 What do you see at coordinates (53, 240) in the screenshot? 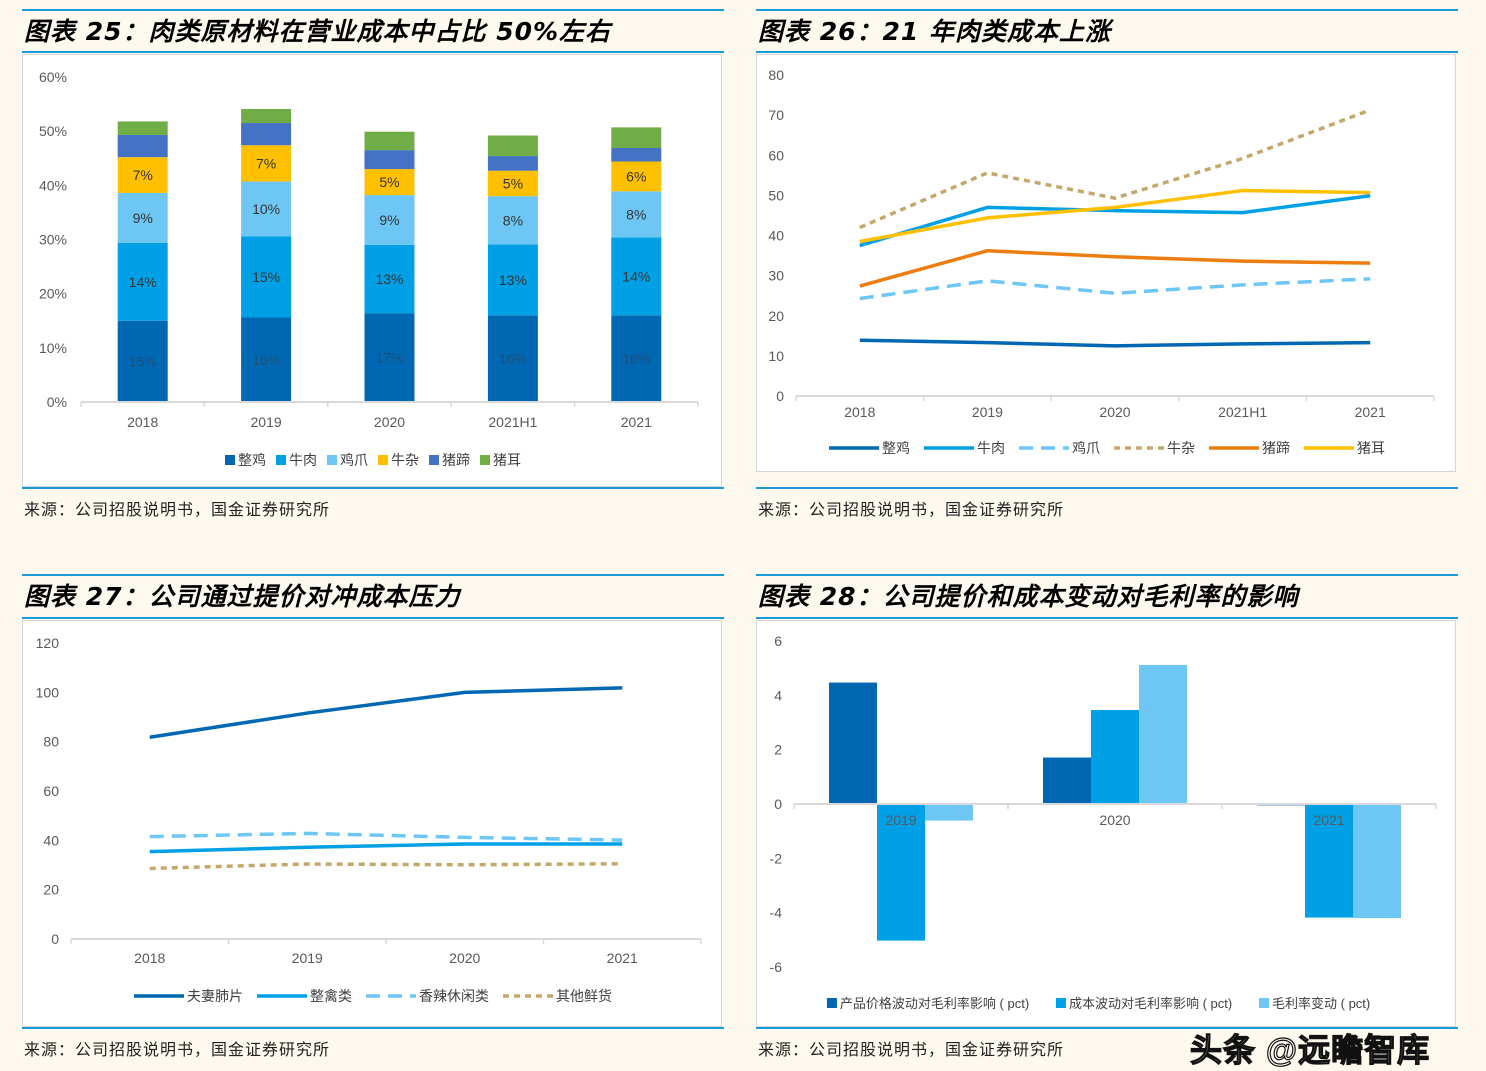
I see `y-tick-label: 30%` at bounding box center [53, 240].